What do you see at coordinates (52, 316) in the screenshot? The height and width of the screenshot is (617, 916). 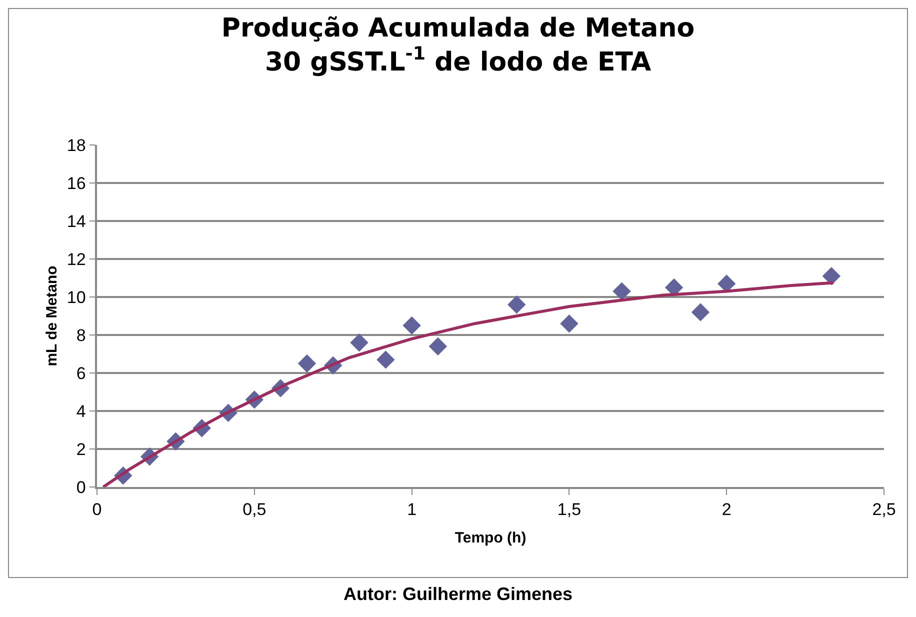 I see `y-axis-title: mL de Metano` at bounding box center [52, 316].